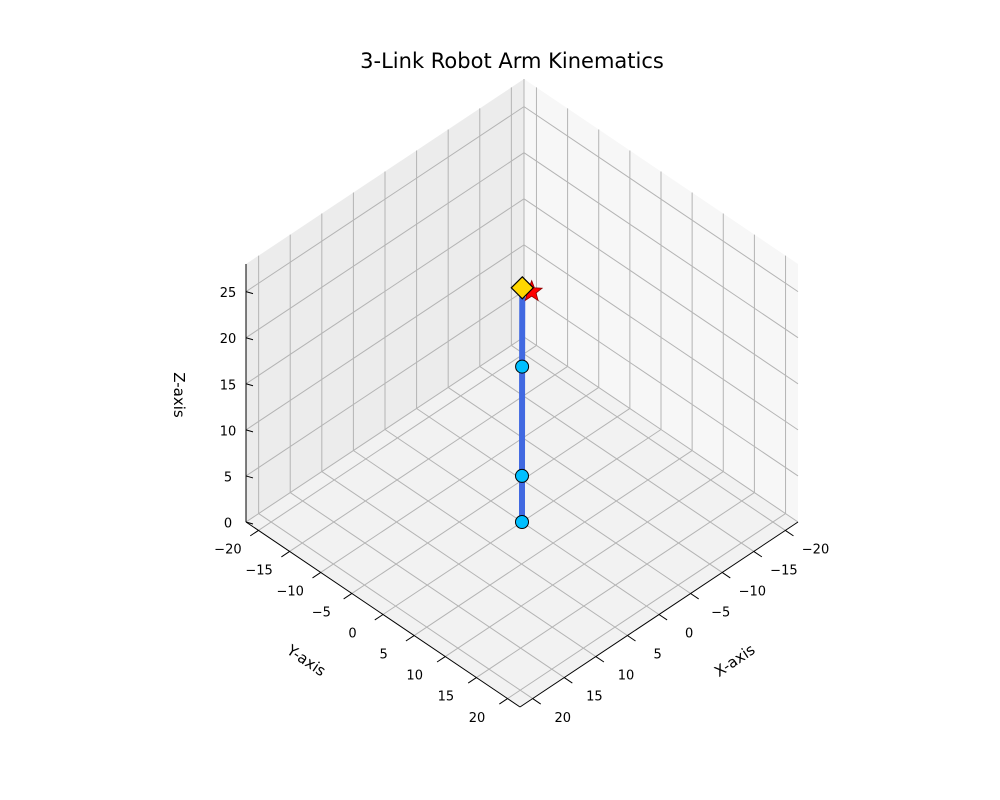 The width and height of the screenshot is (1000, 800). Describe the element at coordinates (228, 339) in the screenshot. I see `z-tick-label: 20` at that location.